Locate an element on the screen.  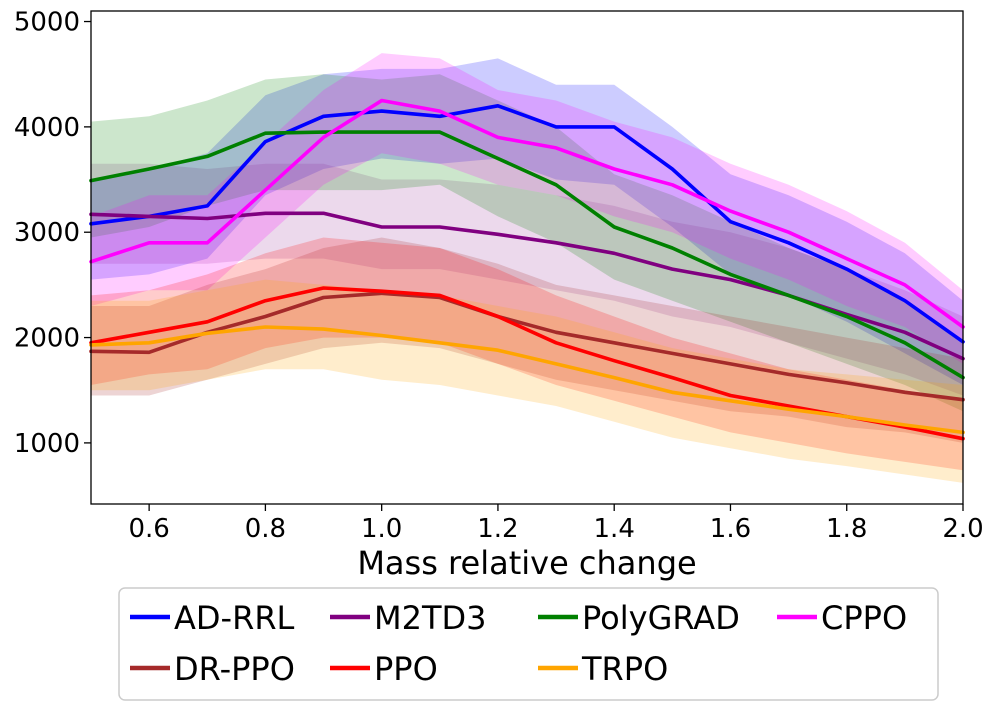
x-axis-title: Mass relative change is located at coordinates (526, 563).